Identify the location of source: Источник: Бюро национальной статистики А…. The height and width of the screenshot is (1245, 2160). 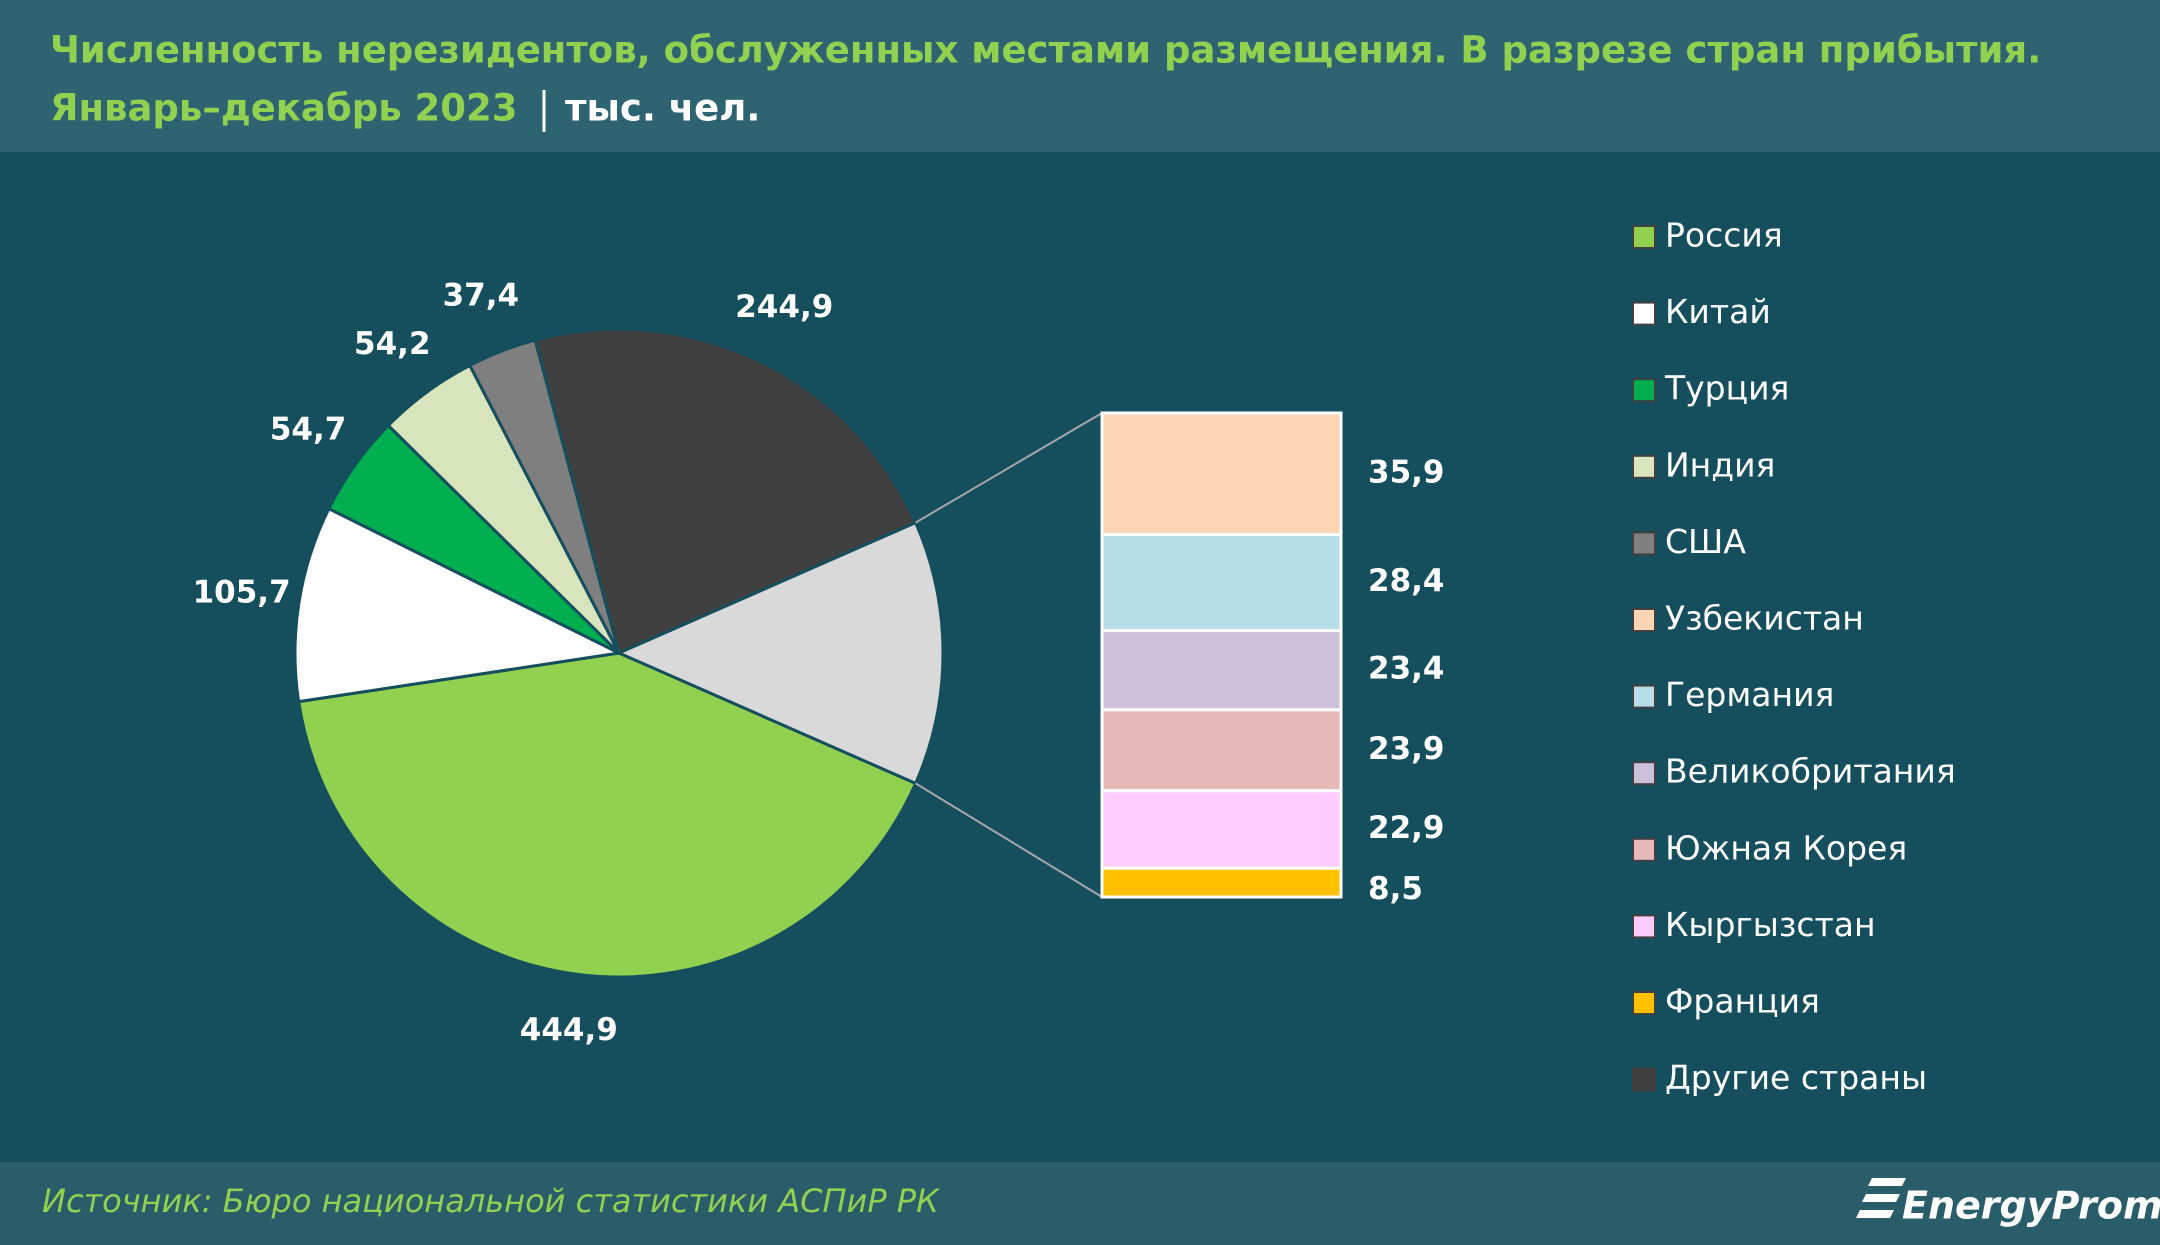
(491, 1201).